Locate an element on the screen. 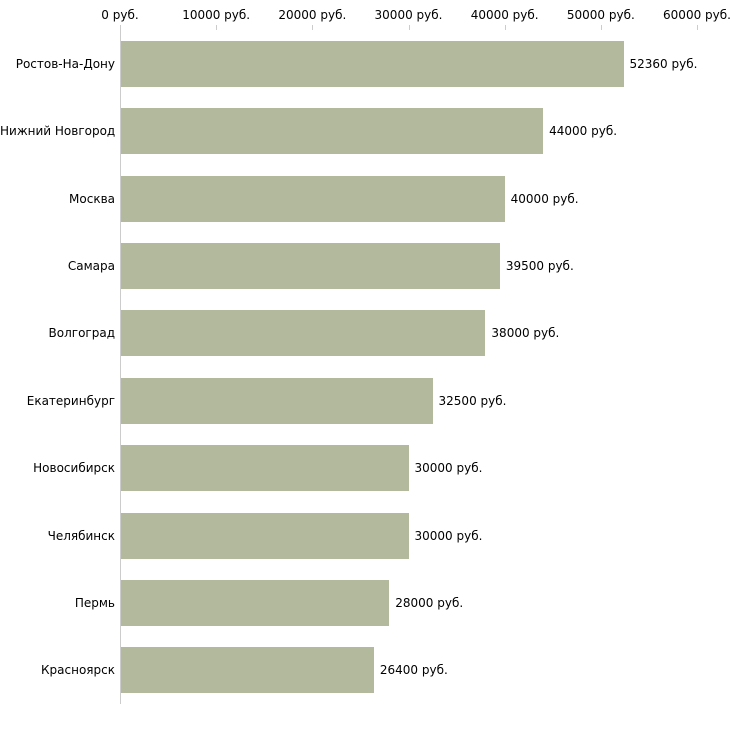 This screenshot has height=730, width=730. category-label: Волгоград is located at coordinates (81, 333).